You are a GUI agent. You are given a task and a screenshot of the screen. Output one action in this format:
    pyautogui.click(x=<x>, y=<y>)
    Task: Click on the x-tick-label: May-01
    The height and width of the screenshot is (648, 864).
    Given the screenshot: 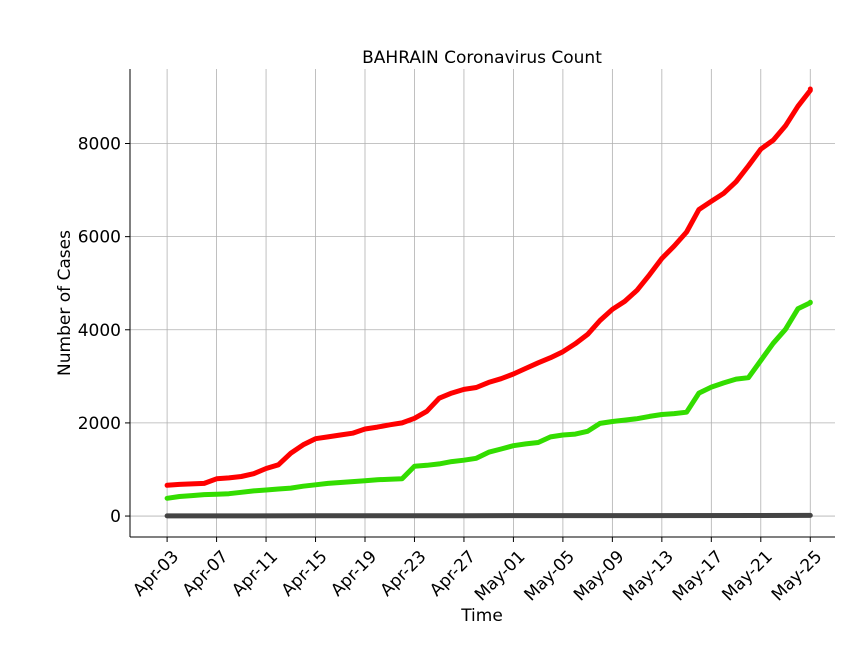 What is the action you would take?
    pyautogui.click(x=500, y=576)
    